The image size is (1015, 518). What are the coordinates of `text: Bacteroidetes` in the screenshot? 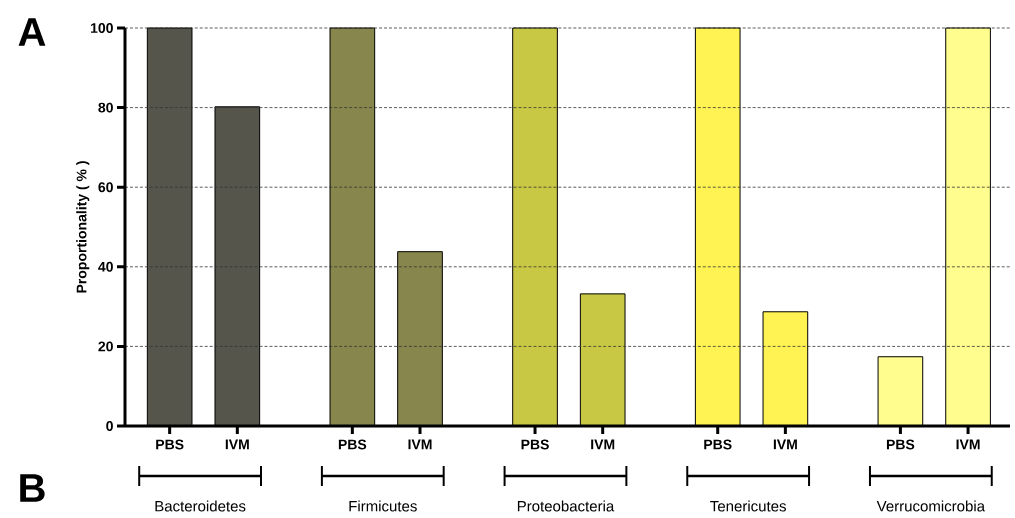 It's located at (200, 506).